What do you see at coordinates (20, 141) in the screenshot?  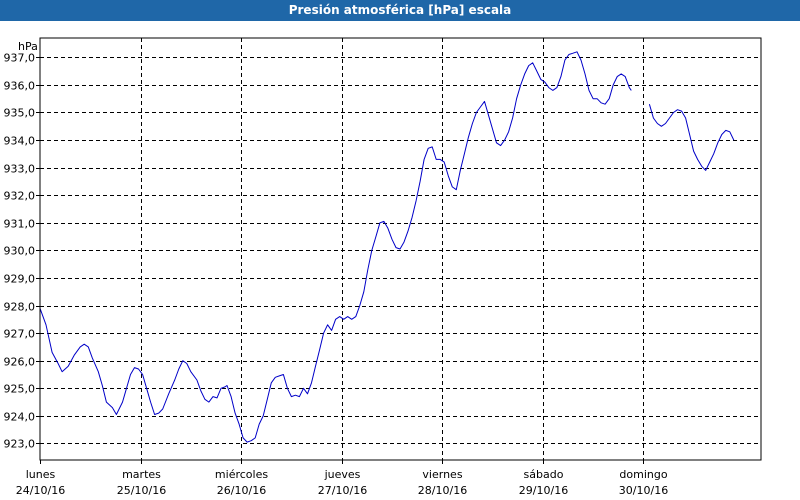 I see `y-tick-label: 934,0` at bounding box center [20, 141].